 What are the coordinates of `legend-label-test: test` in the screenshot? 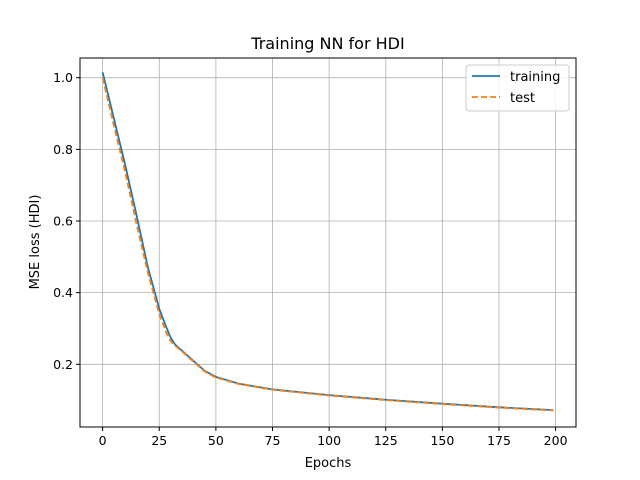 It's located at (522, 98).